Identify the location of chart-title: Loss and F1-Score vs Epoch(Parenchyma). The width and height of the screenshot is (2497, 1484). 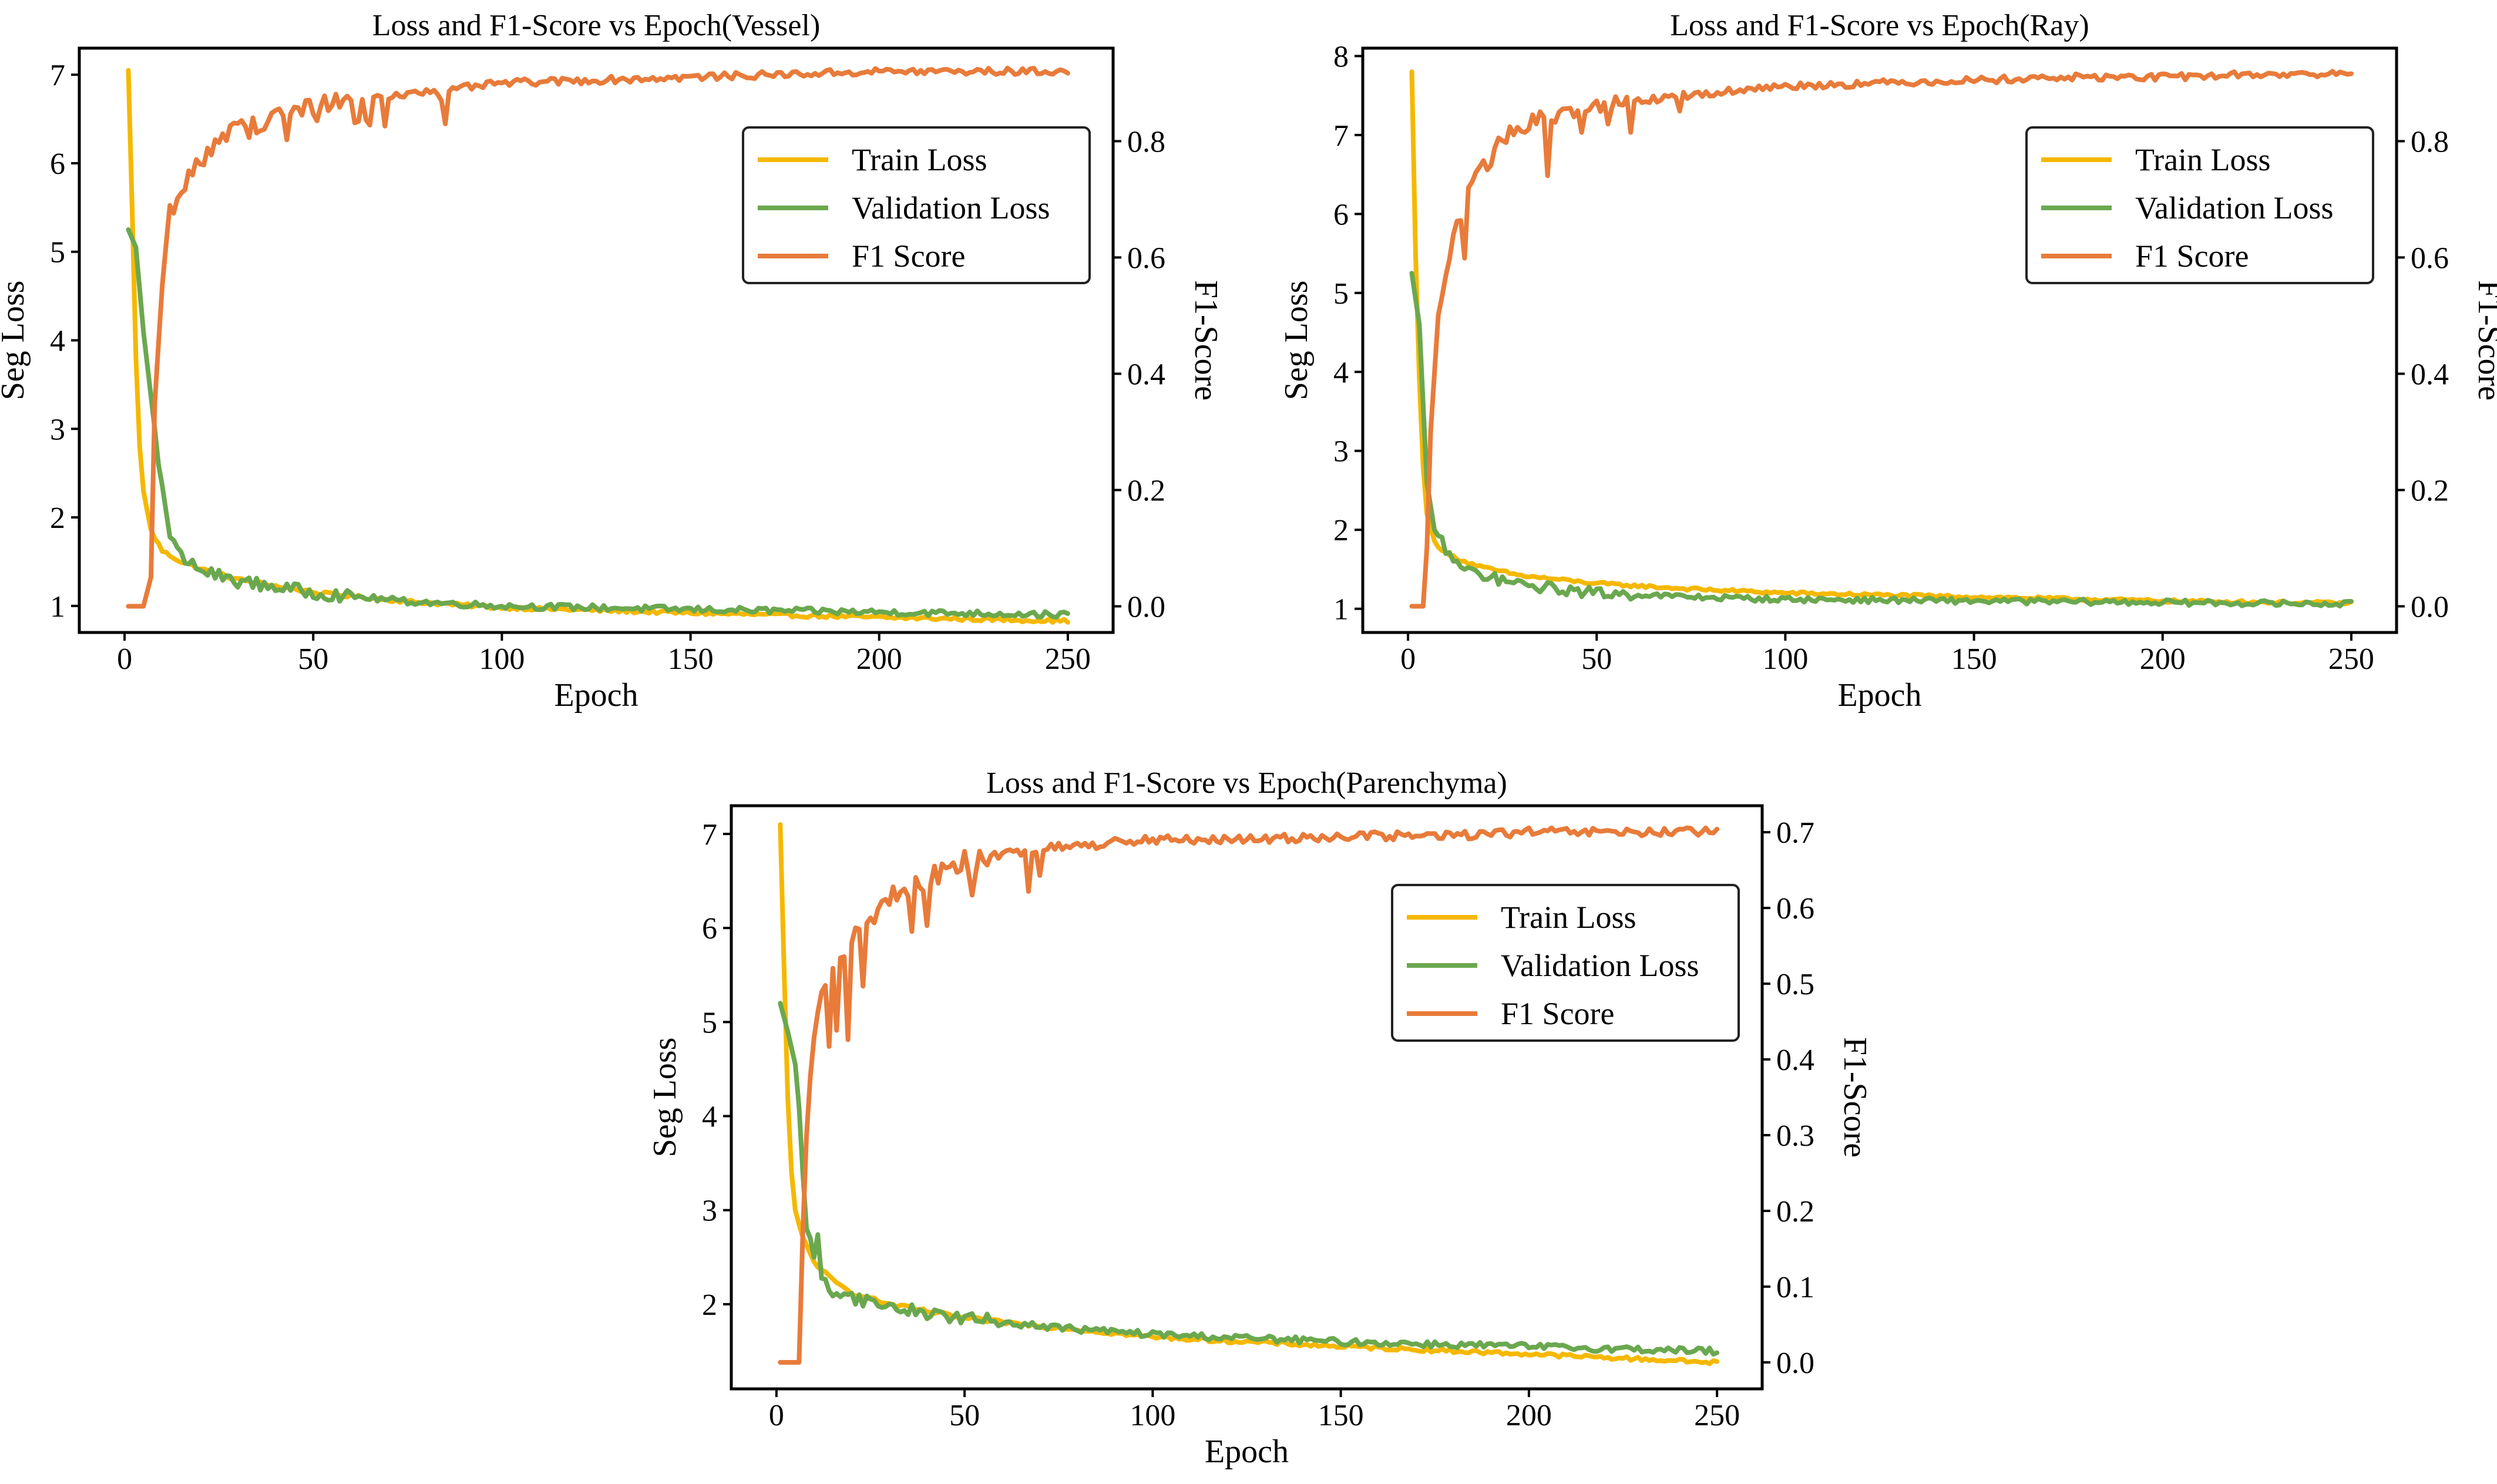
(1246, 783).